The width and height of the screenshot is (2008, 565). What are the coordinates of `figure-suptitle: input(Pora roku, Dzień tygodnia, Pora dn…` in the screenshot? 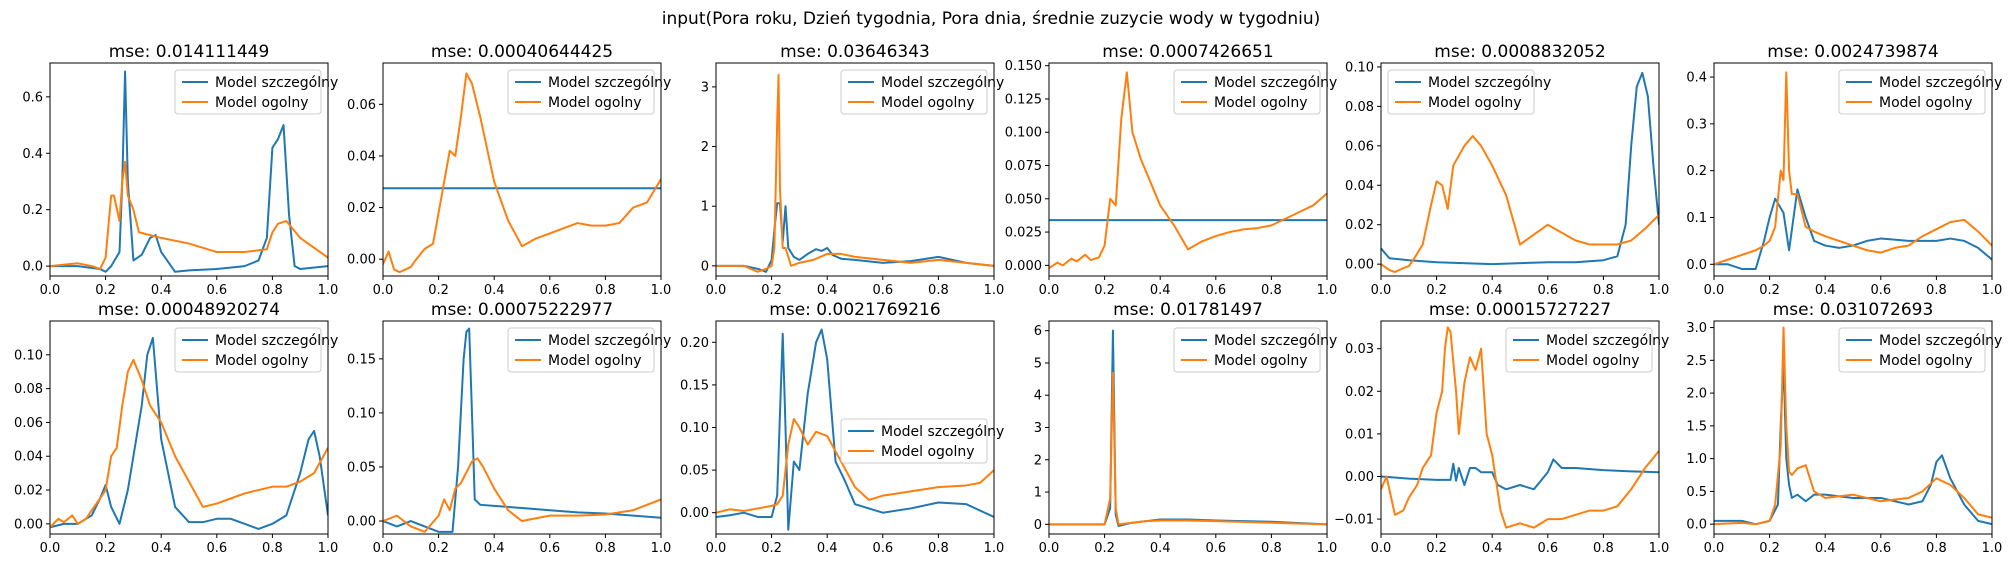 It's located at (991, 19).